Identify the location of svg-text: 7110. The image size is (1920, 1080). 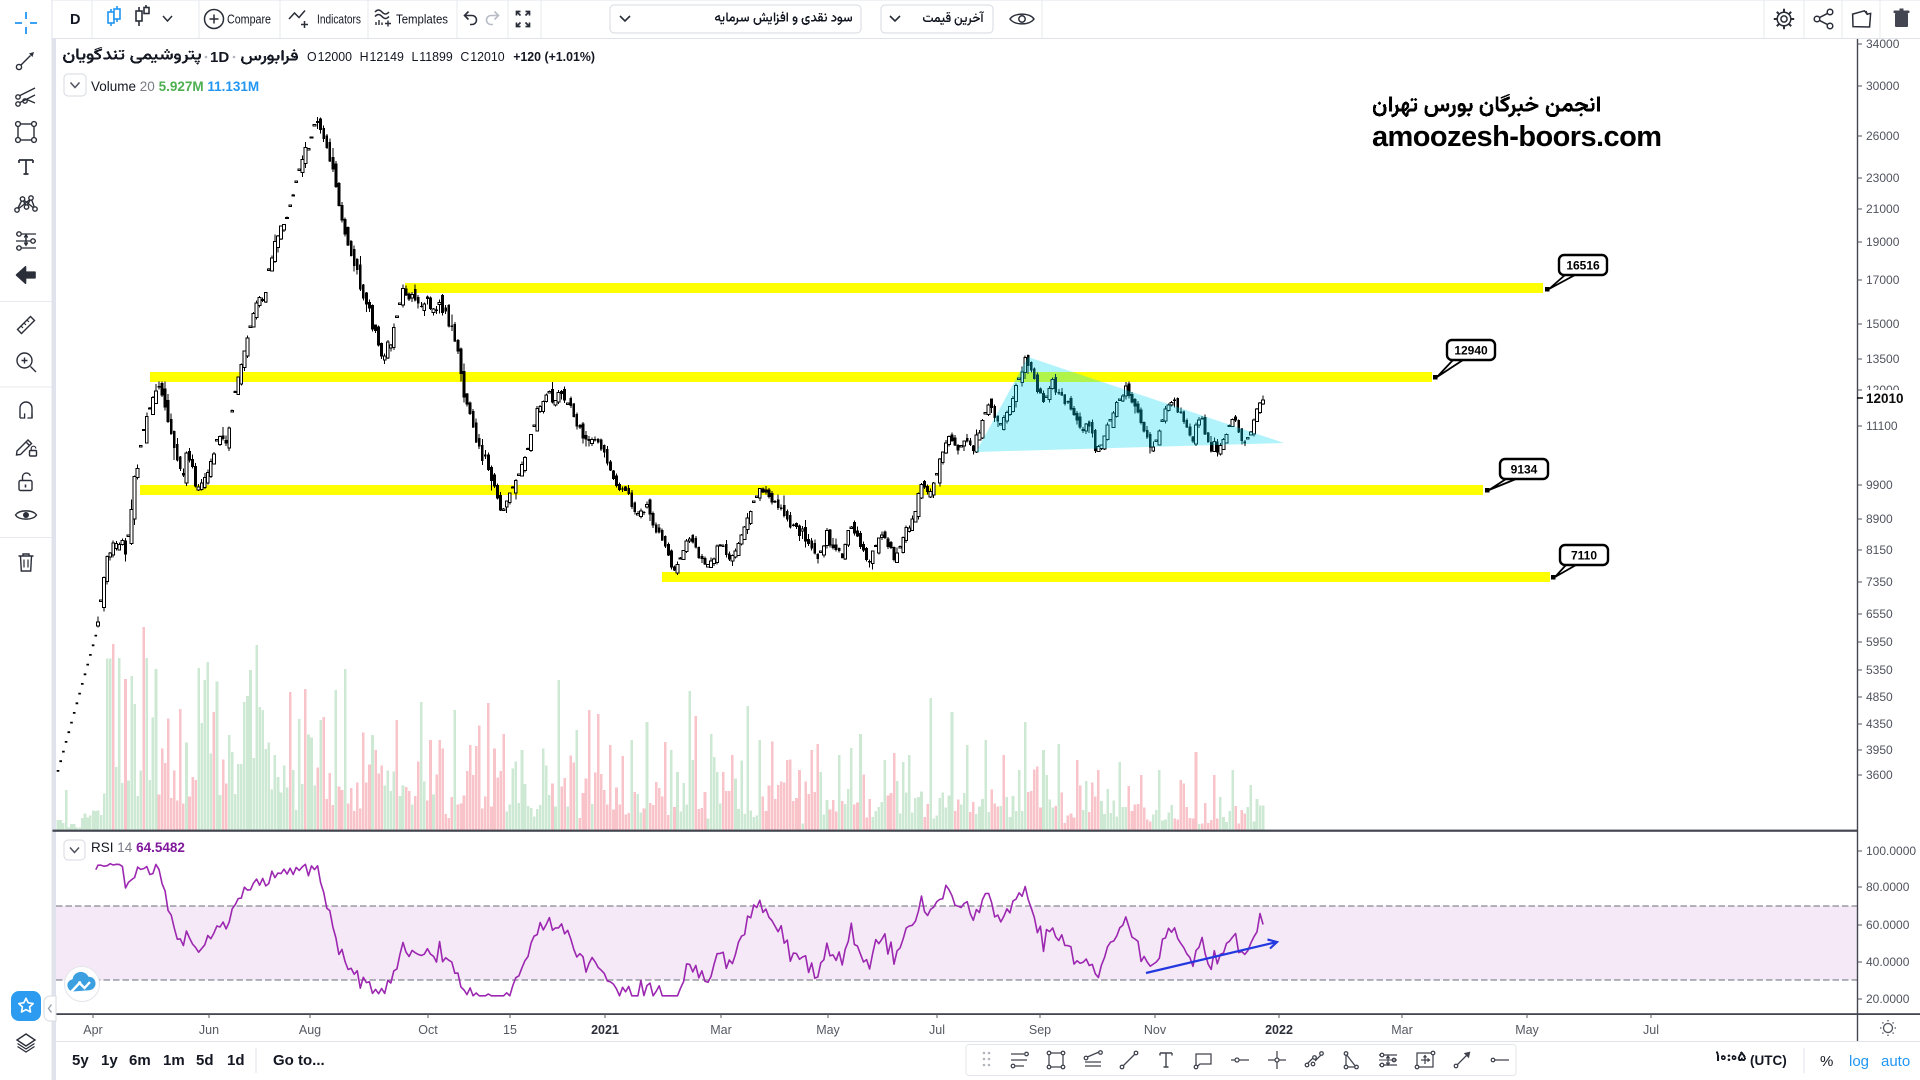
(1584, 556).